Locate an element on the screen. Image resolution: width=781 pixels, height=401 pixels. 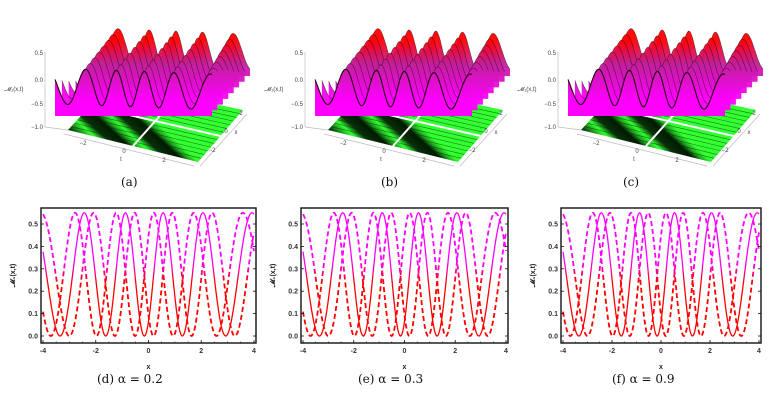
y-tick-label: 0.3 is located at coordinates (293, 269).